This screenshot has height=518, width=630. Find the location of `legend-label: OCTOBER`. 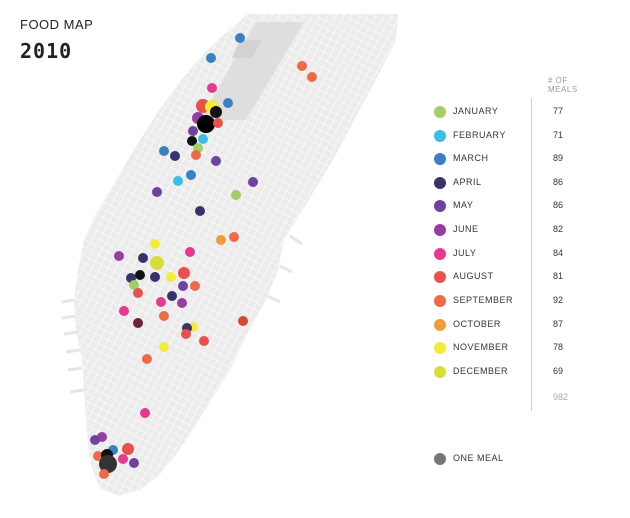

legend-label: OCTOBER is located at coordinates (477, 324).